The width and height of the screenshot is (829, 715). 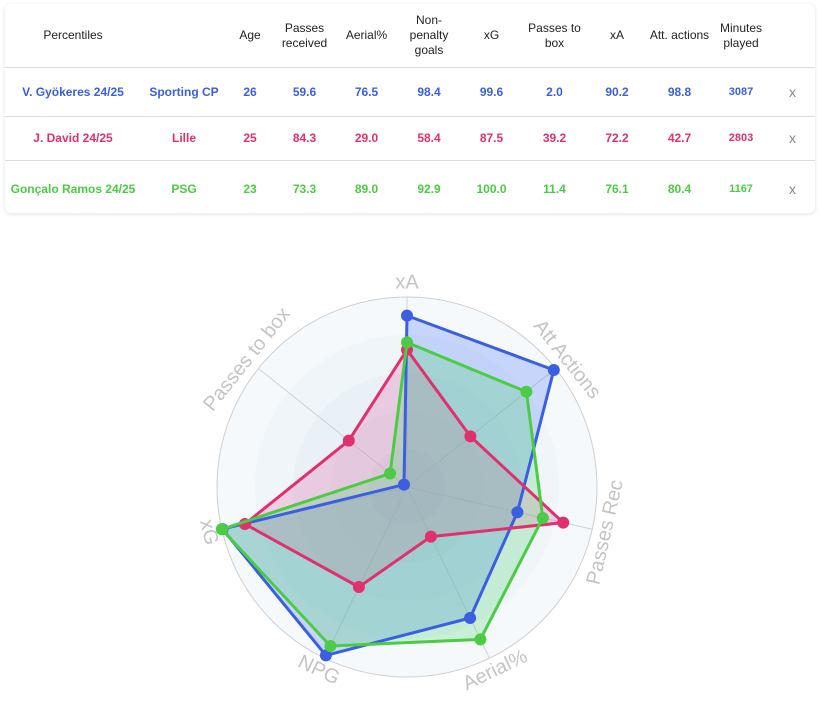 I want to click on att-actions-cell: 80.4, so click(x=679, y=189).